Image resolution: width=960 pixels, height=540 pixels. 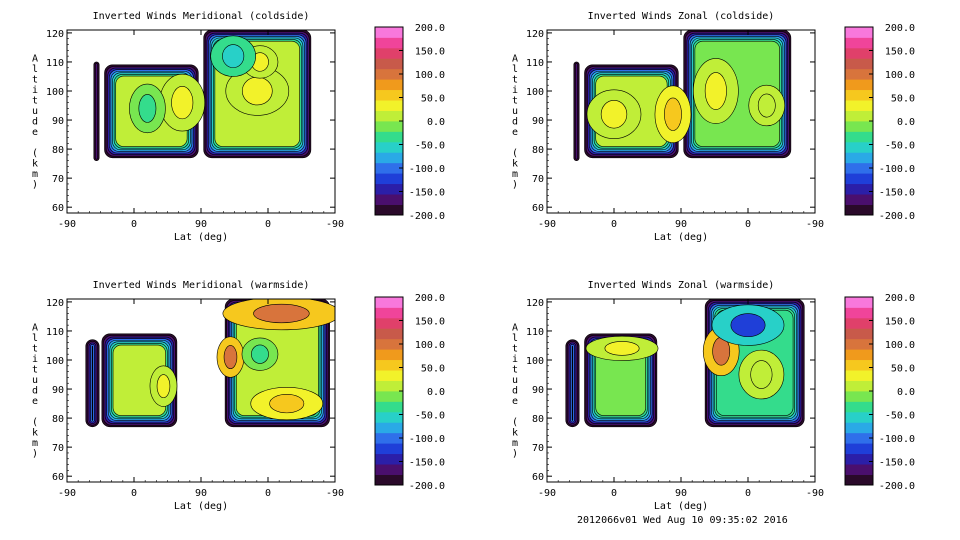 I want to click on y-axis-label-char: (, so click(x=35, y=422).